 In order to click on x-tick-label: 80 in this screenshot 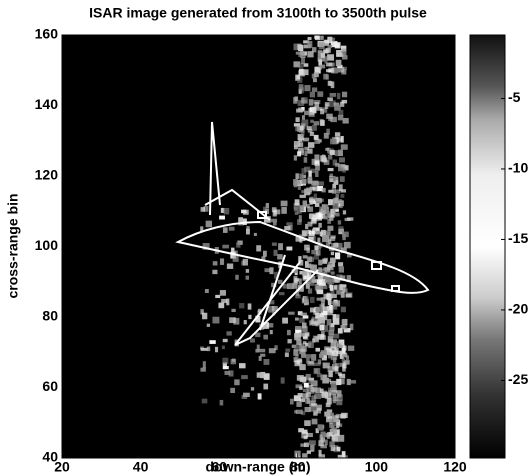, I will do `click(298, 467)`.